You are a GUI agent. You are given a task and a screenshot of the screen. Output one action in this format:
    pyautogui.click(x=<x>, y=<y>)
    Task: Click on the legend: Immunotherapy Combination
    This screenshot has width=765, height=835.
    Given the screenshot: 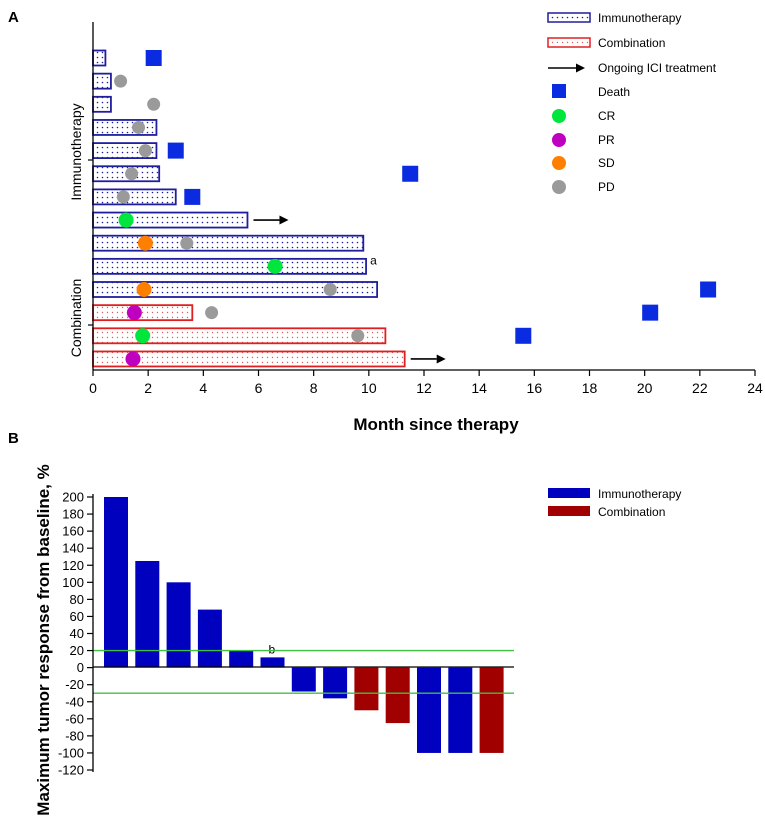 What is the action you would take?
    pyautogui.click(x=614, y=503)
    